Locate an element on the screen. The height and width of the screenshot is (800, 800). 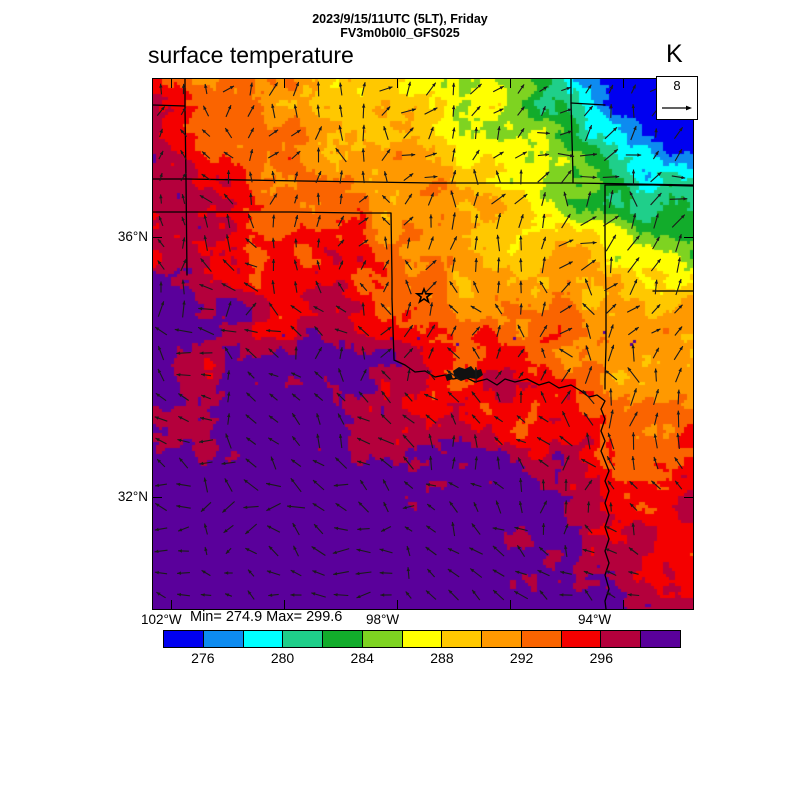
wind-vector-arrow-icon is located at coordinates (677, 108).